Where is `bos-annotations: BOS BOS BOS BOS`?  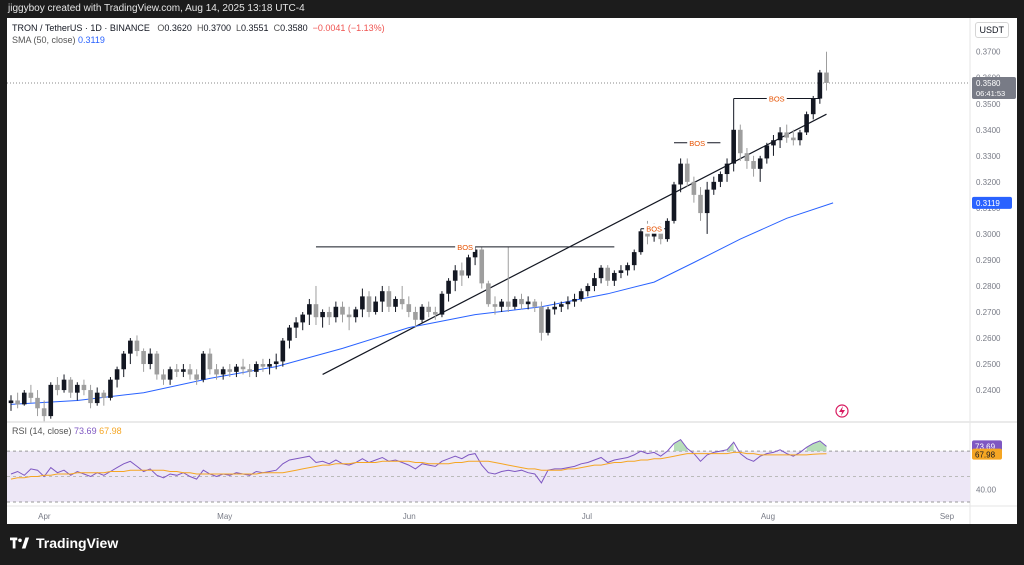
bos-annotations: BOS BOS BOS BOS is located at coordinates (567, 172).